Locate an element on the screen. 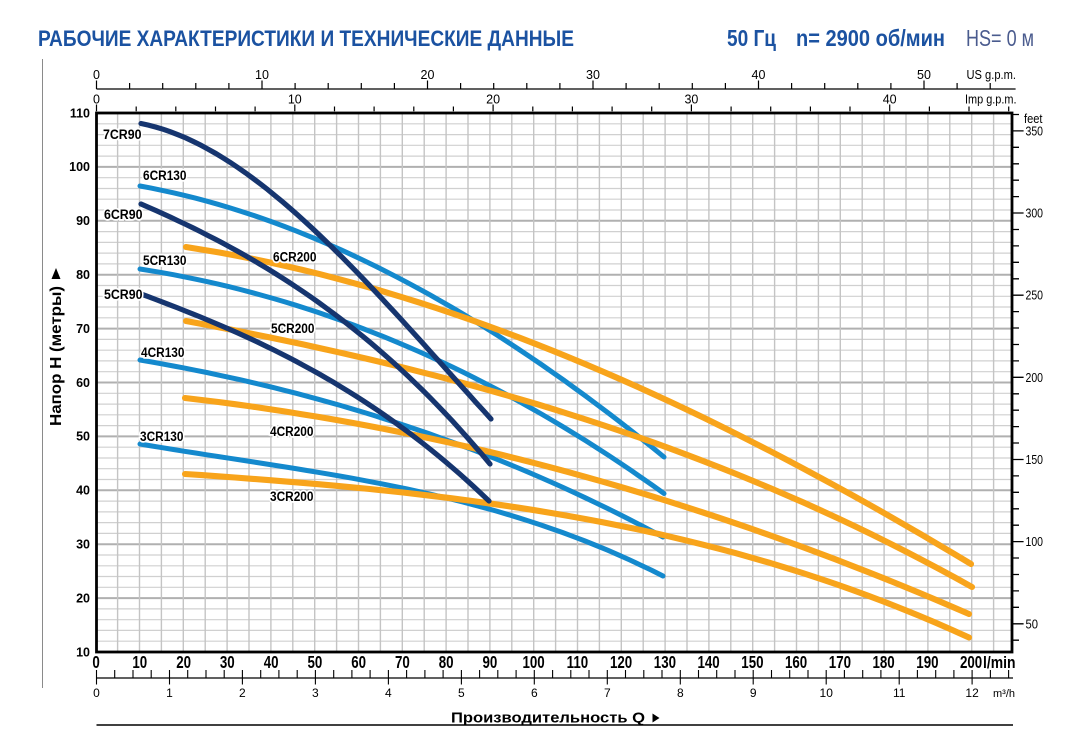 This screenshot has width=1085, height=755. svg-text: 6CR200 is located at coordinates (295, 257).